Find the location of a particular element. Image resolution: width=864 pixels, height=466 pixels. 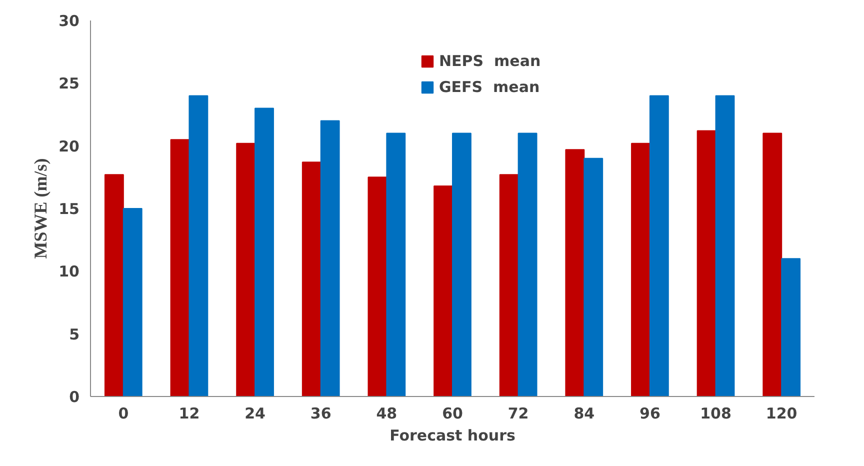

y-tick-label: 20 is located at coordinates (69, 146).